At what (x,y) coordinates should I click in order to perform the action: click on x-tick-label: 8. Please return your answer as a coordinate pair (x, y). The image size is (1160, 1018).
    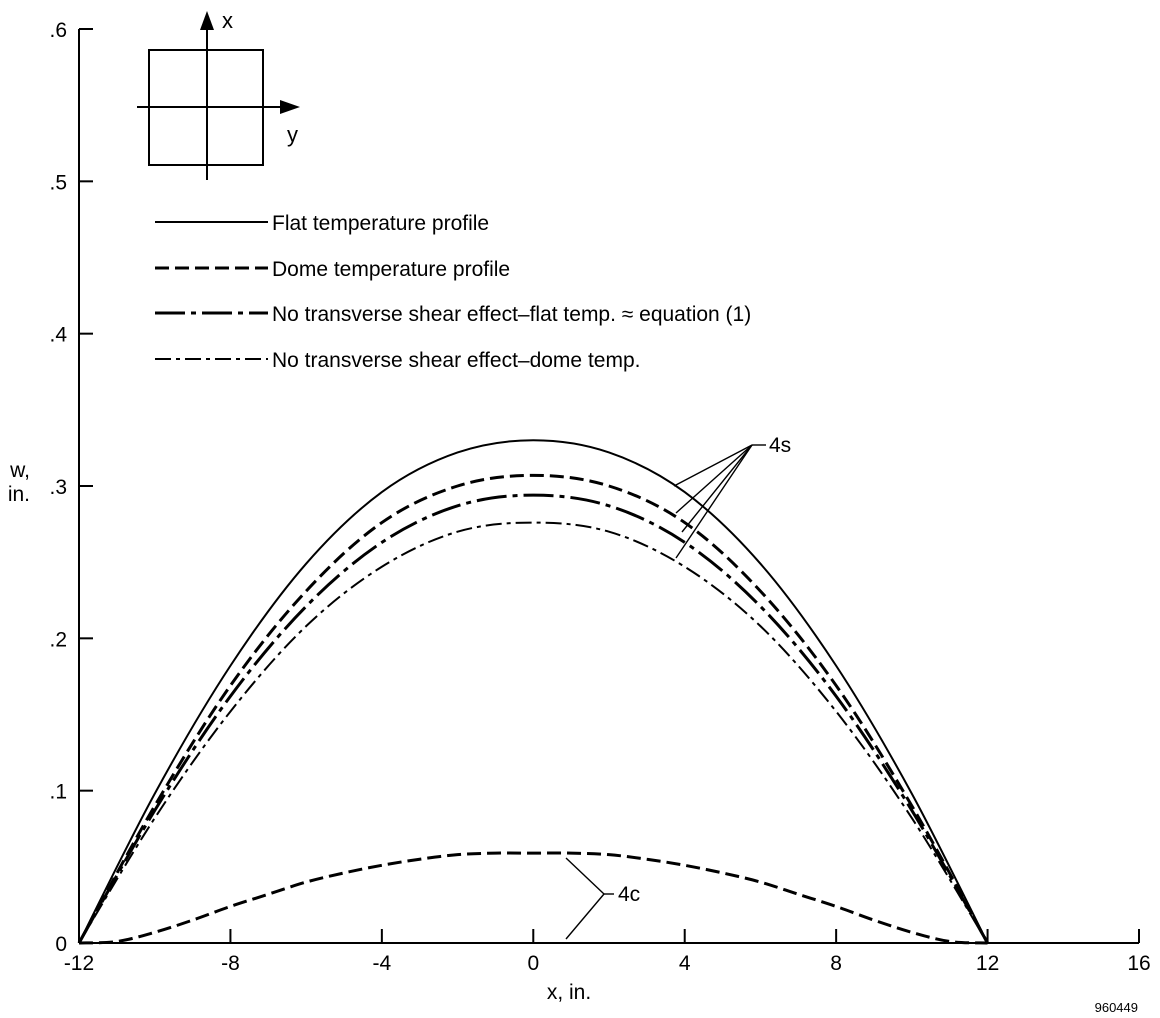
    Looking at the image, I should click on (836, 963).